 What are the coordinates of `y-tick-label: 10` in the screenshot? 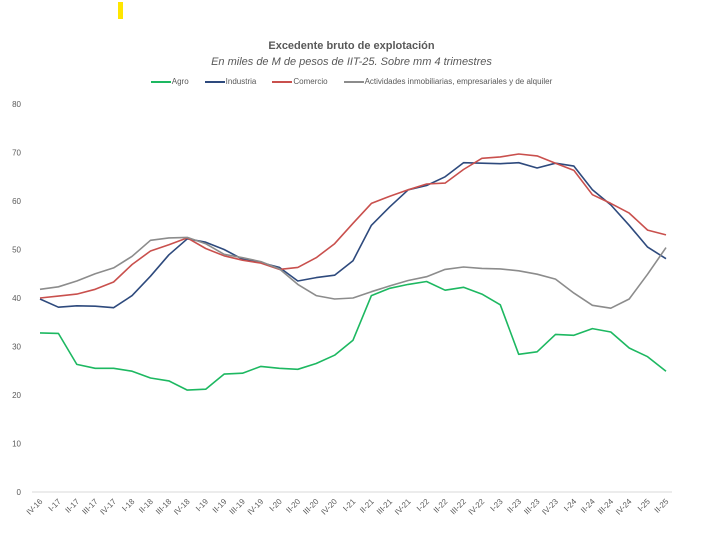 It's located at (16, 444).